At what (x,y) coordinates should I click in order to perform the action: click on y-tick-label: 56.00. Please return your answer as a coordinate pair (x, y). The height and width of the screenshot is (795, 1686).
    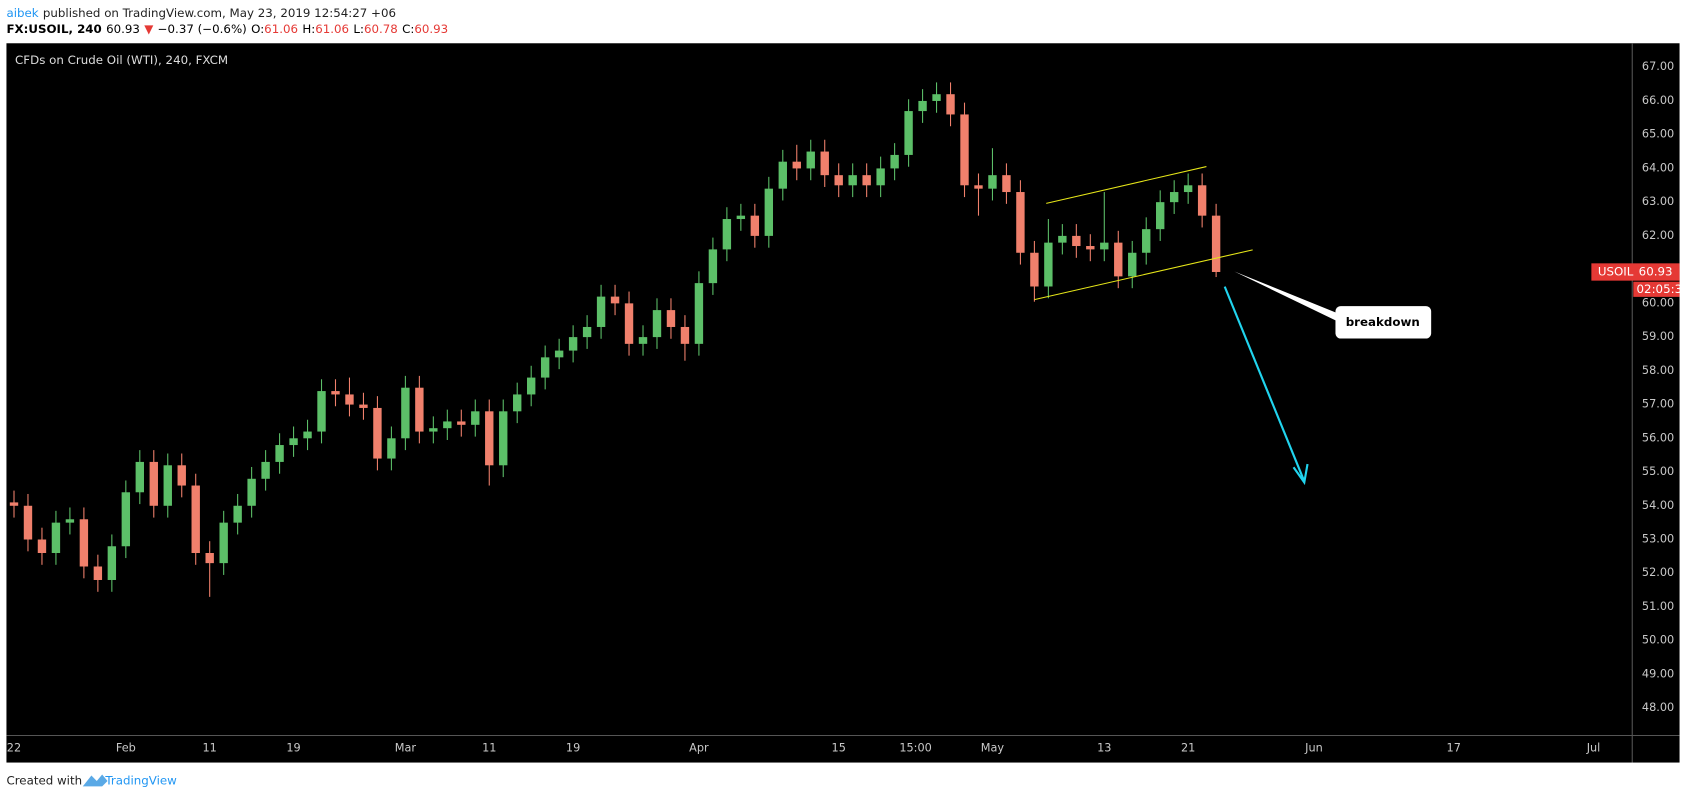
    Looking at the image, I should click on (1658, 437).